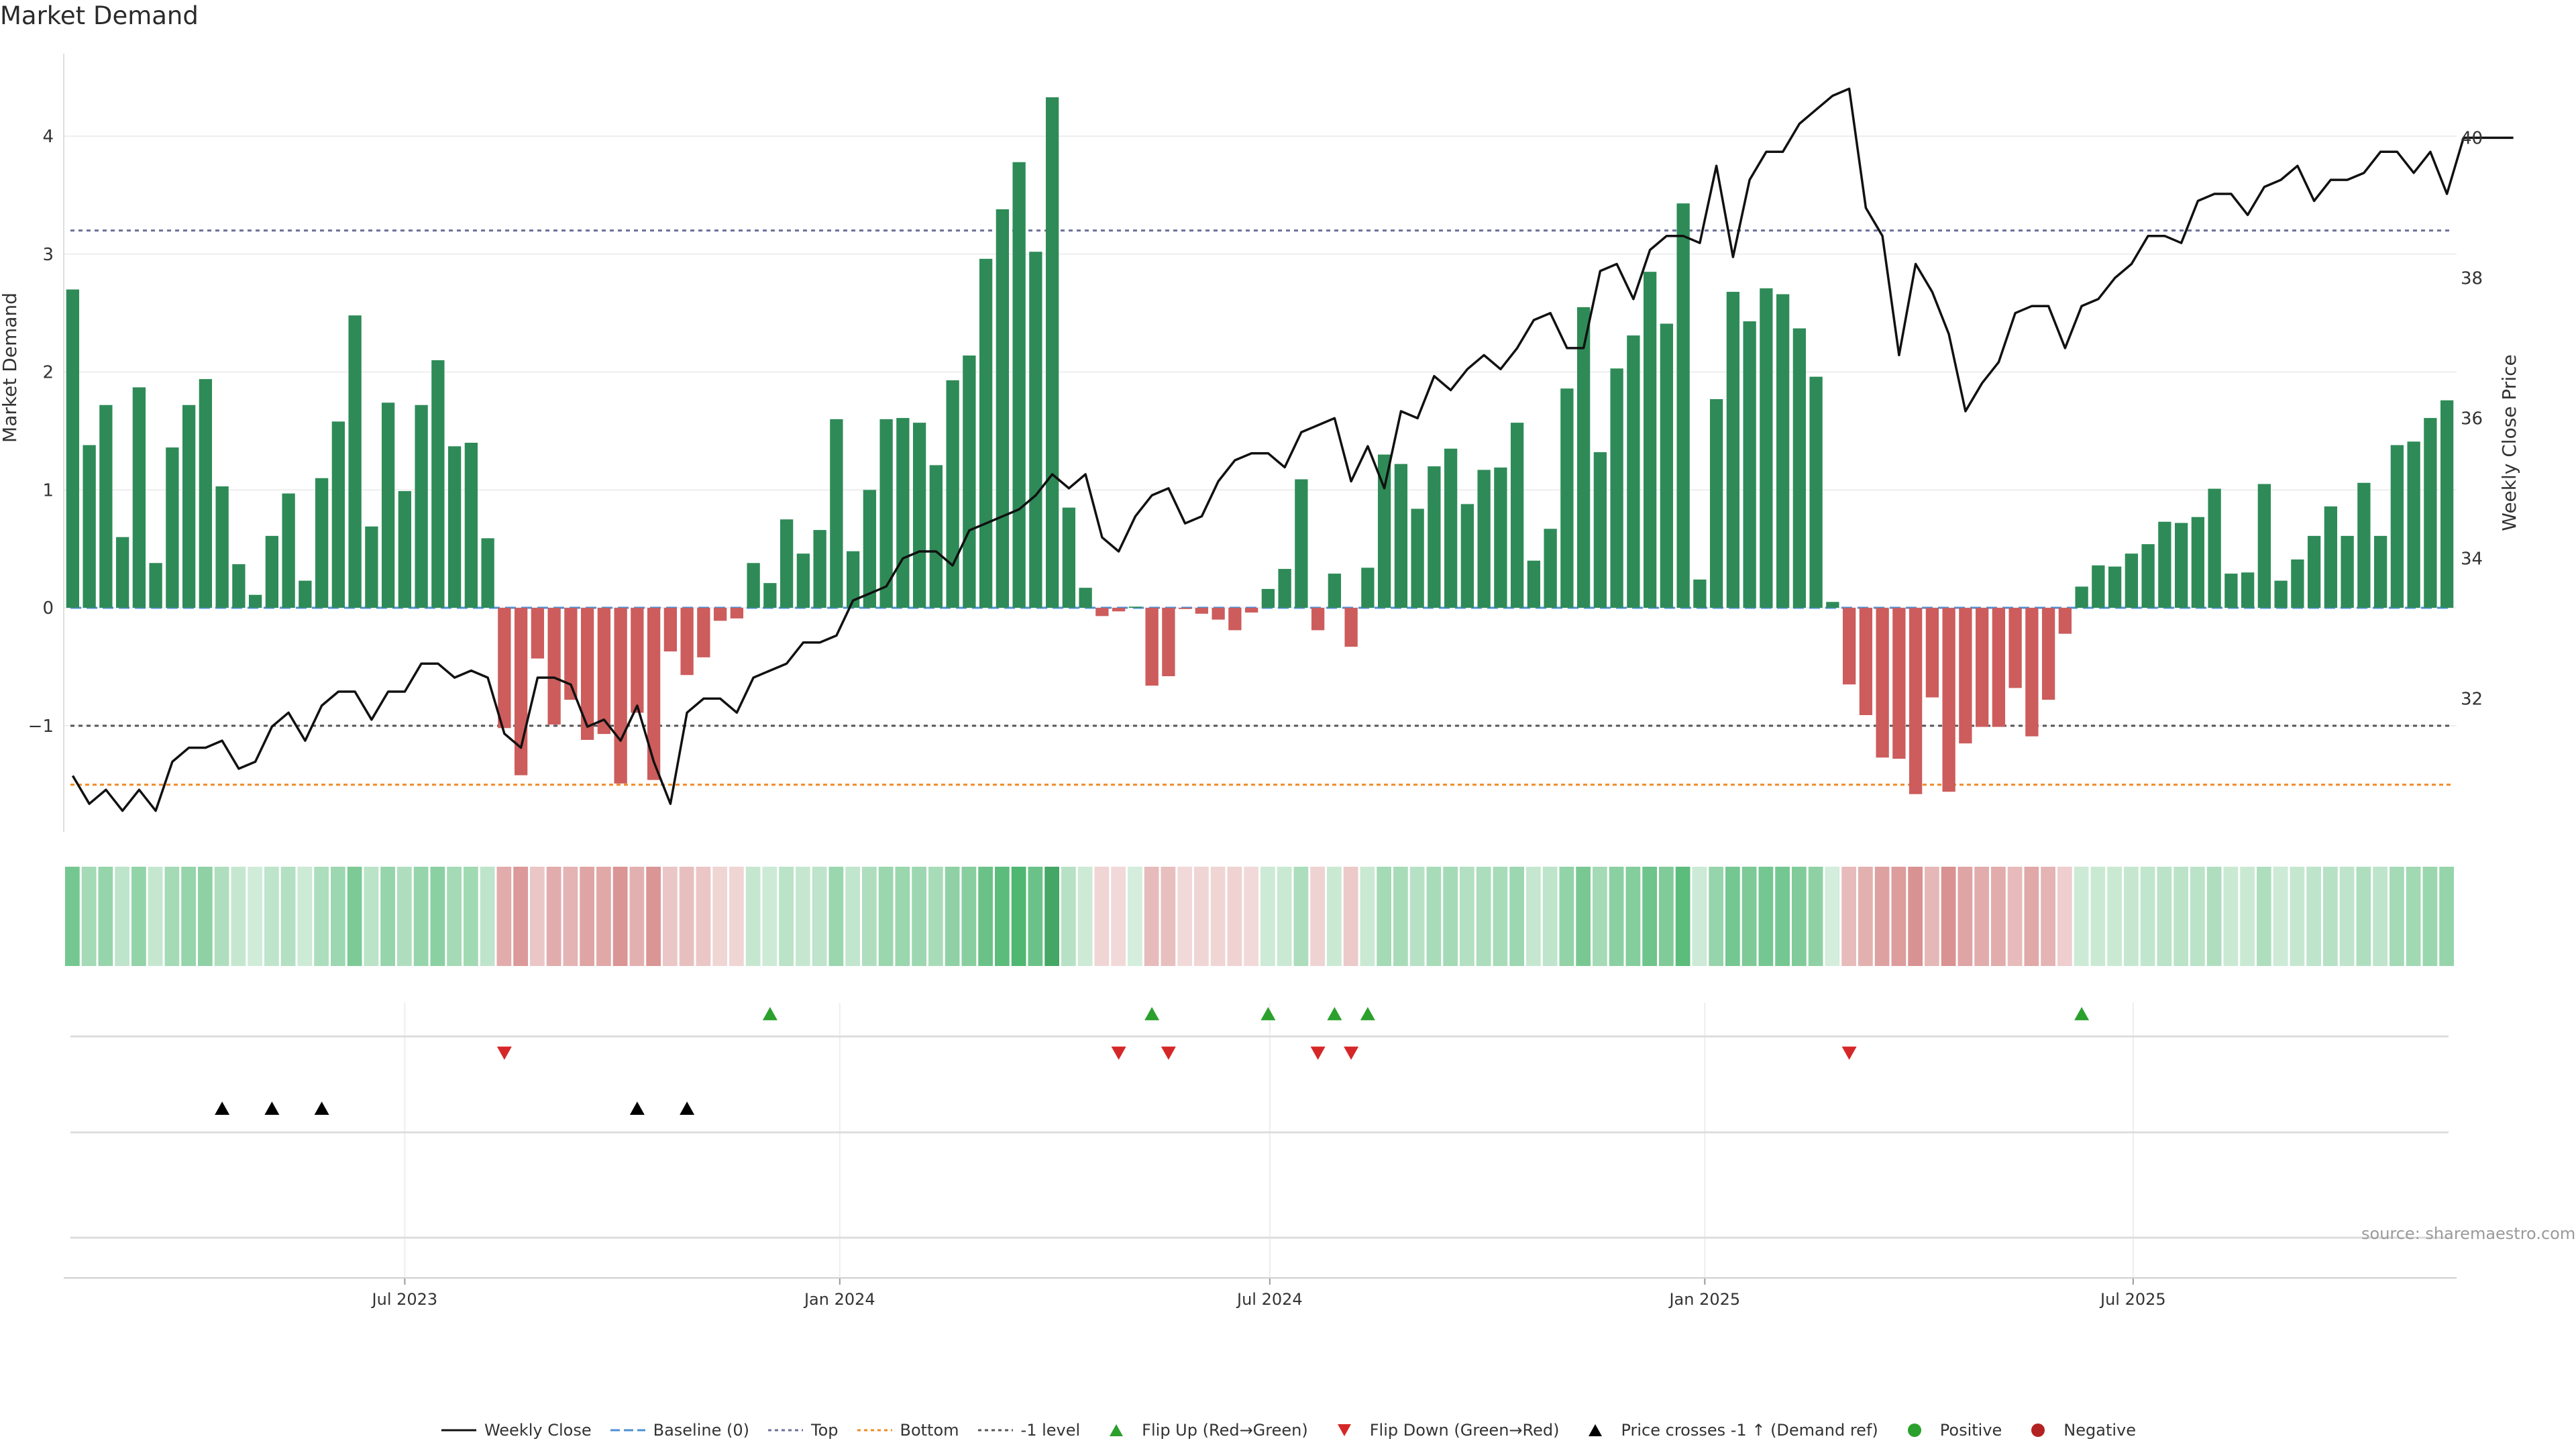 The image size is (2576, 1449). I want to click on legend-label: Negative, so click(2100, 1430).